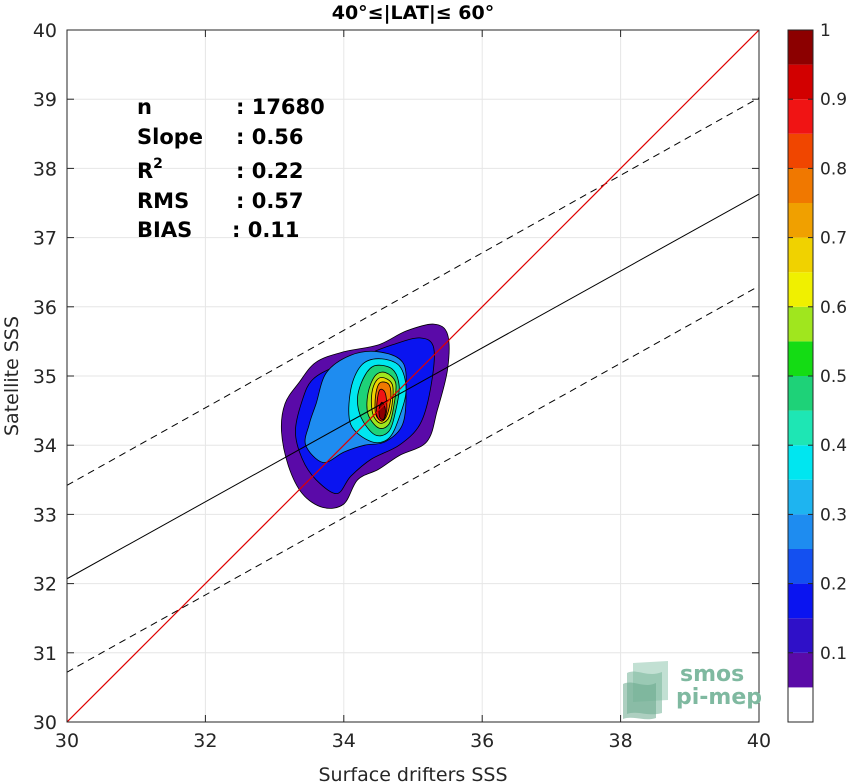 The width and height of the screenshot is (855, 784). Describe the element at coordinates (712, 674) in the screenshot. I see `logo-text-smos: smos` at that location.